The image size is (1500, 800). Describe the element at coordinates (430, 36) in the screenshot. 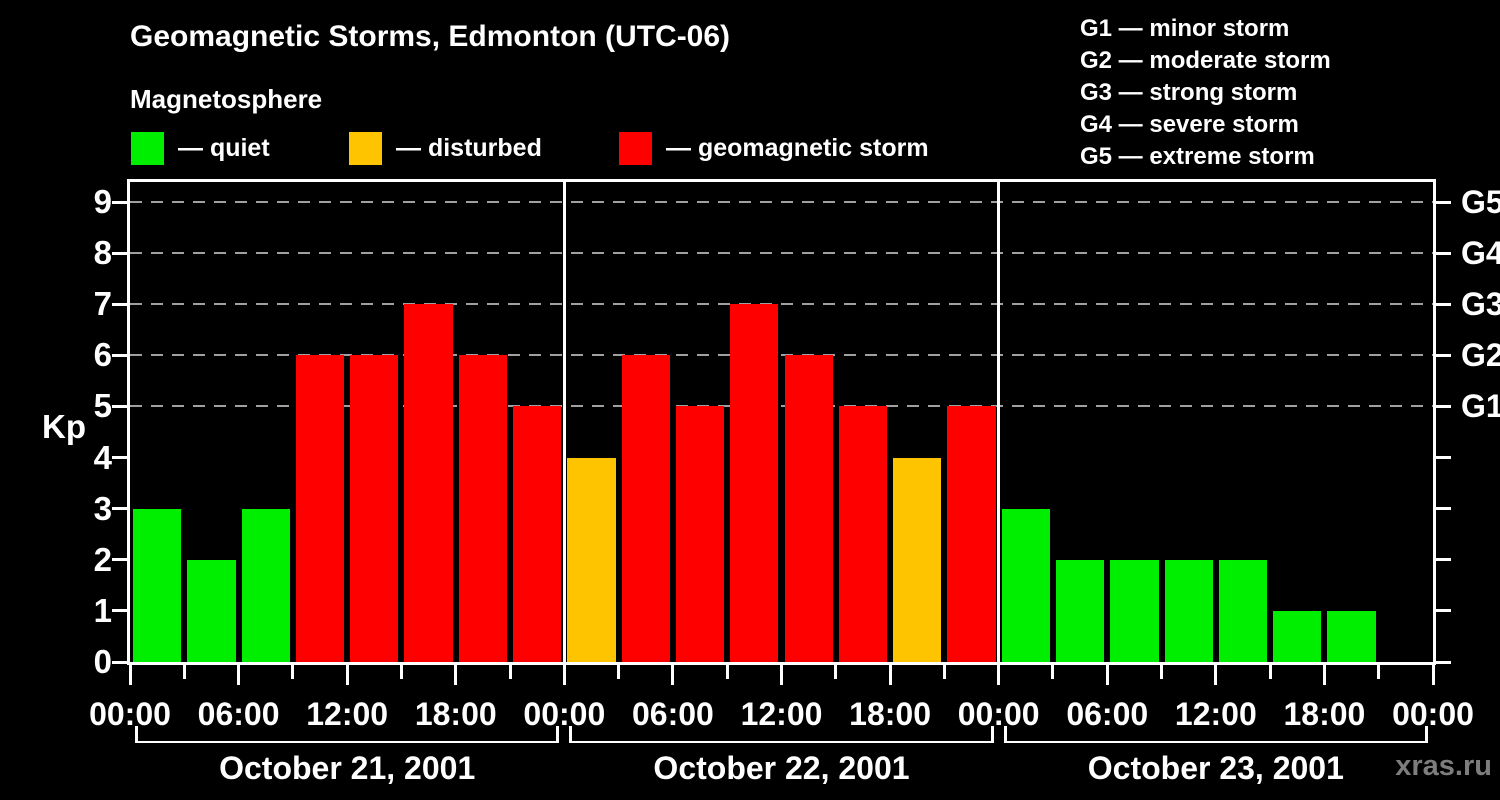

I see `page-title: Geomagnetic Storms, Edmonton (UTC-06)` at that location.